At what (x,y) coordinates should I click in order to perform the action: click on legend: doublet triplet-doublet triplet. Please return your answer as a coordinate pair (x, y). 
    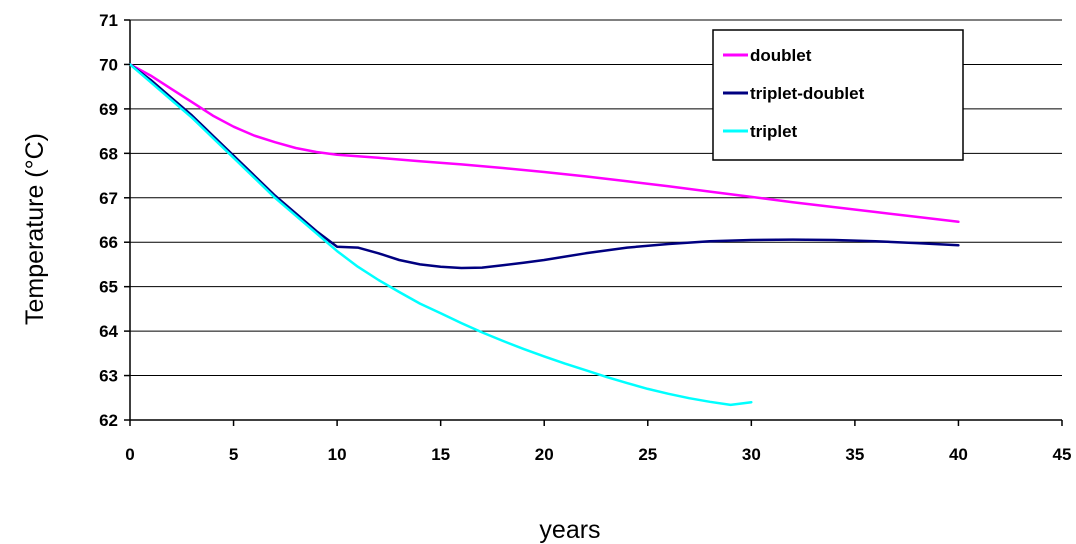
    Looking at the image, I should click on (838, 95).